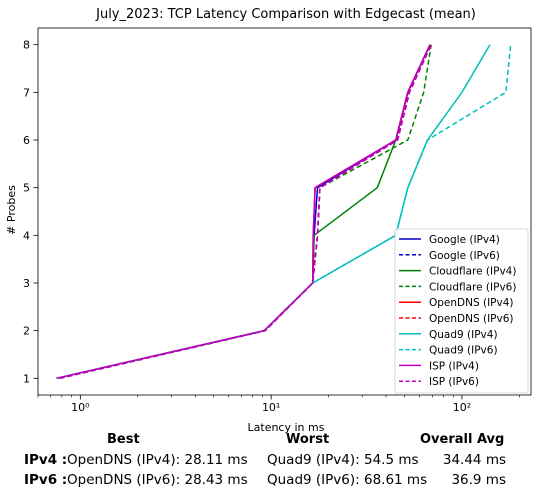 Image resolution: width=541 pixels, height=496 pixels. Describe the element at coordinates (454, 382) in the screenshot. I see `legend-label: ISP (IPv6)` at that location.